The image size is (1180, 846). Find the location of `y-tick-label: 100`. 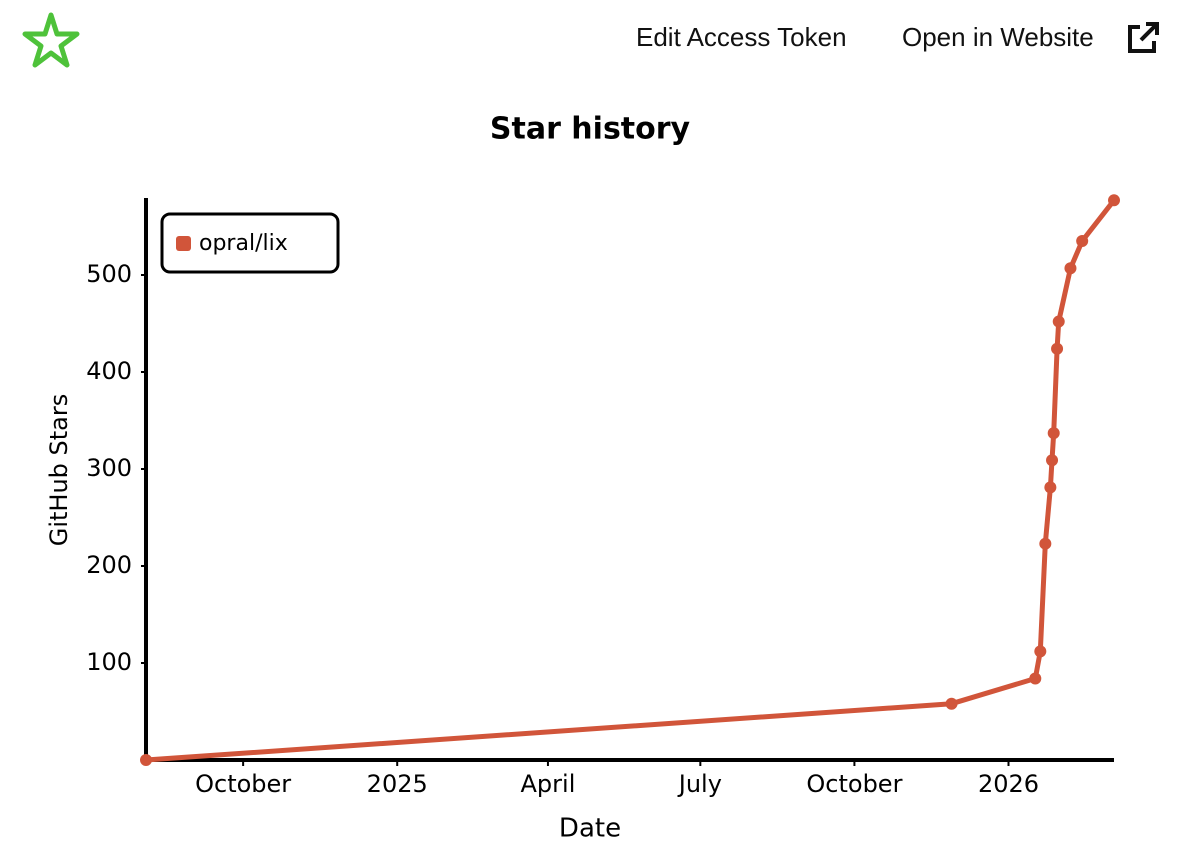

y-tick-label: 100 is located at coordinates (109, 662).